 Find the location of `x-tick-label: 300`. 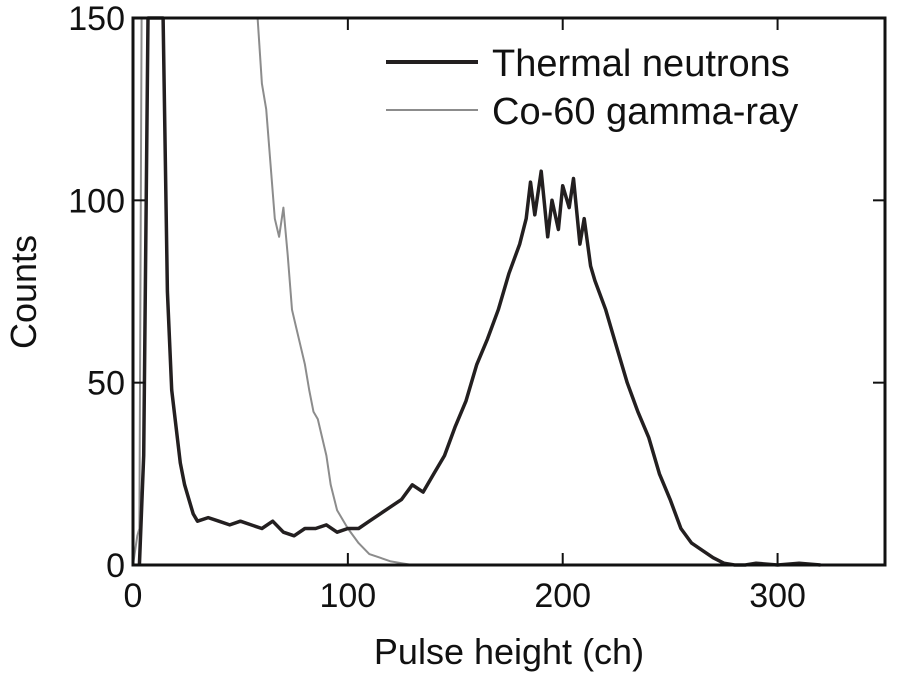

x-tick-label: 300 is located at coordinates (777, 596).